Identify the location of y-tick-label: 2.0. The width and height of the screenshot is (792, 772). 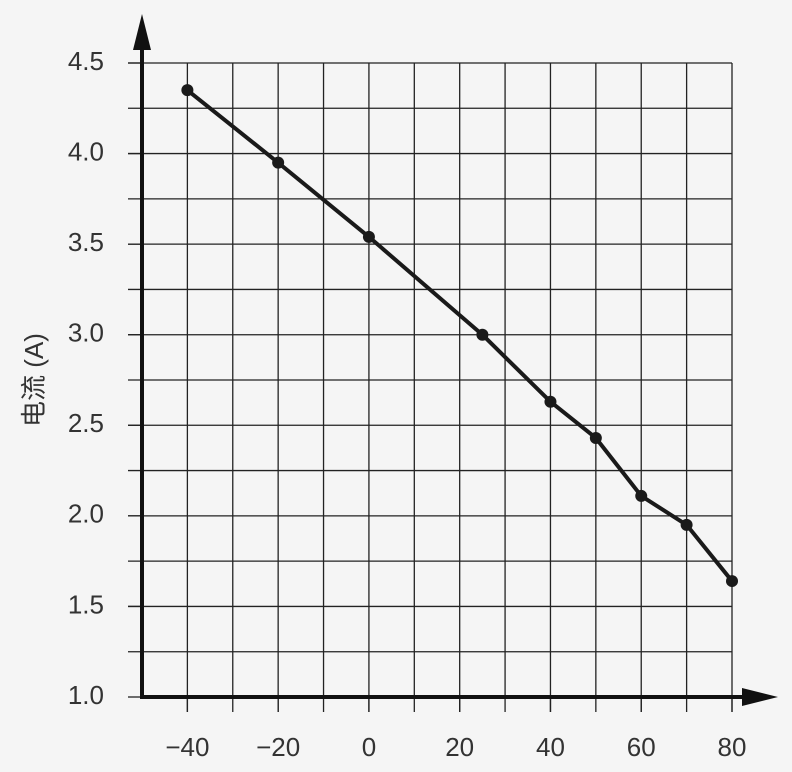
(86, 514).